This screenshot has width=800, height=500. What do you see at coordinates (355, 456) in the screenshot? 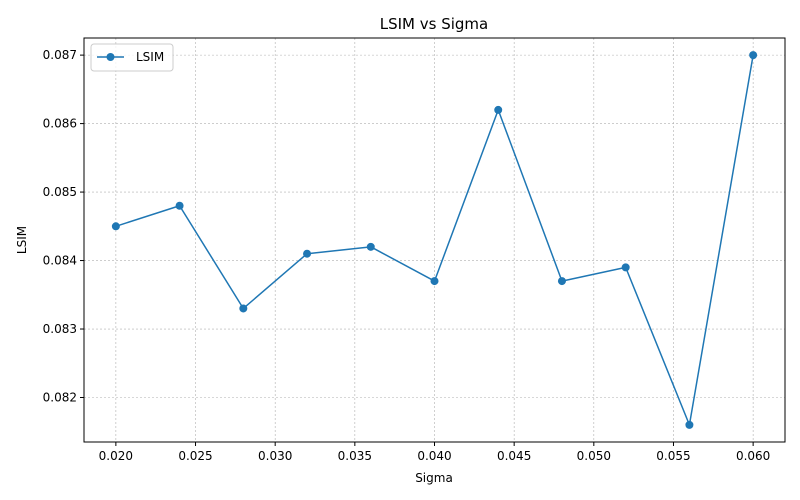
I see `x-tick-label: 0.035` at bounding box center [355, 456].